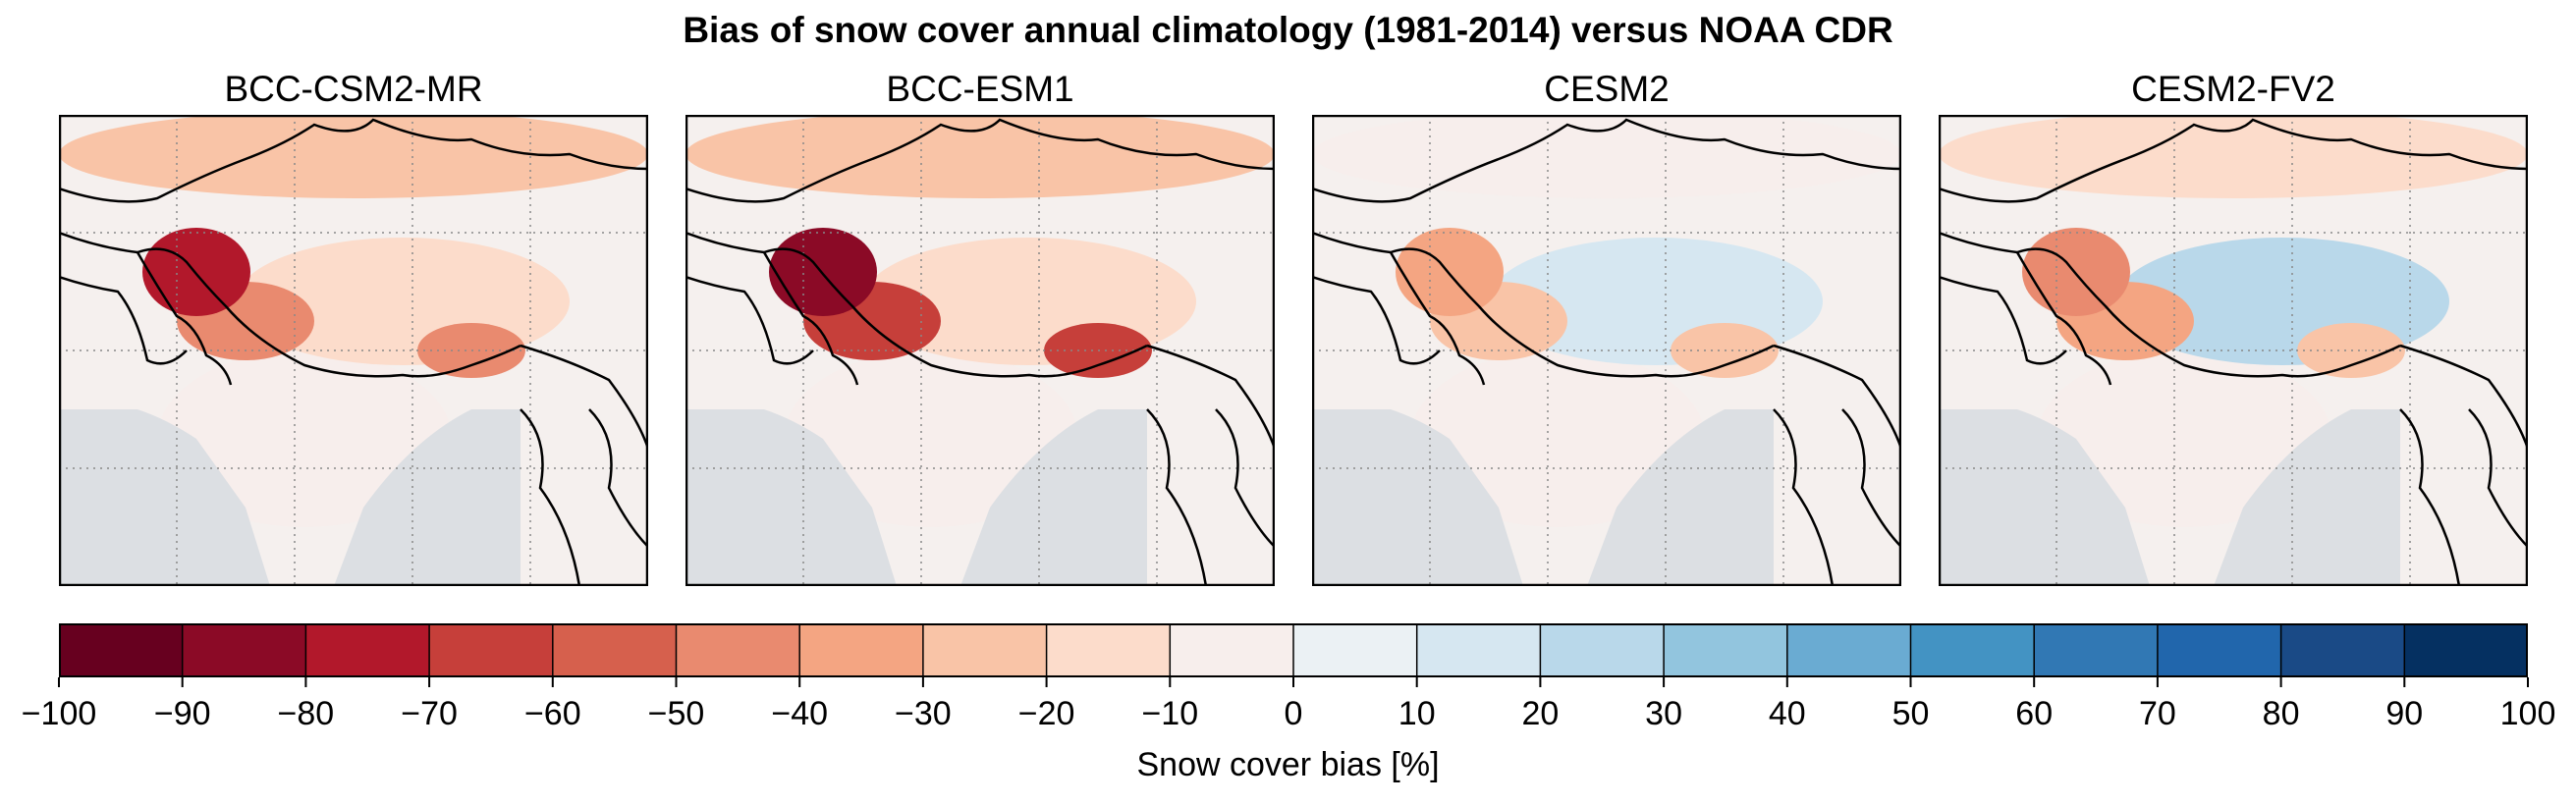  What do you see at coordinates (676, 713) in the screenshot?
I see `colorbar-tick-label: −50` at bounding box center [676, 713].